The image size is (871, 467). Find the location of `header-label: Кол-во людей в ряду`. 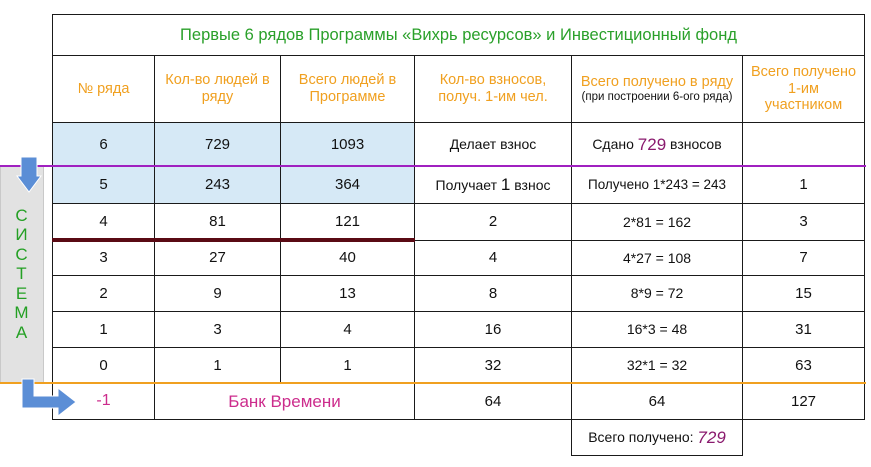

header-label: Кол-во людей в ряду is located at coordinates (217, 88).